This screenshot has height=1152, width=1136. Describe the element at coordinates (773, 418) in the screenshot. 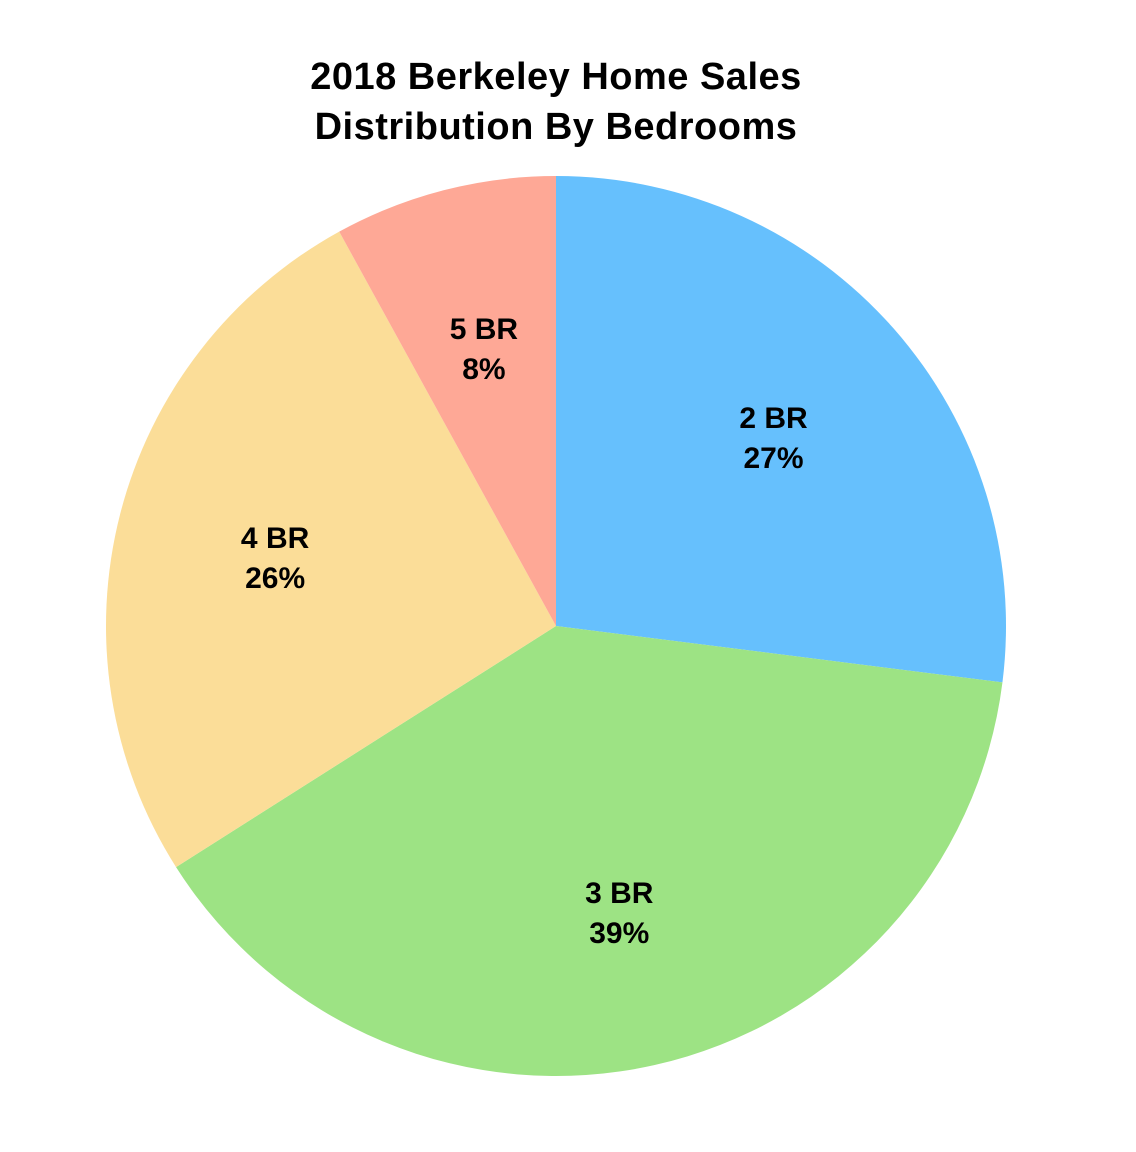

I see `slice-label-2-br: 2 BR` at that location.